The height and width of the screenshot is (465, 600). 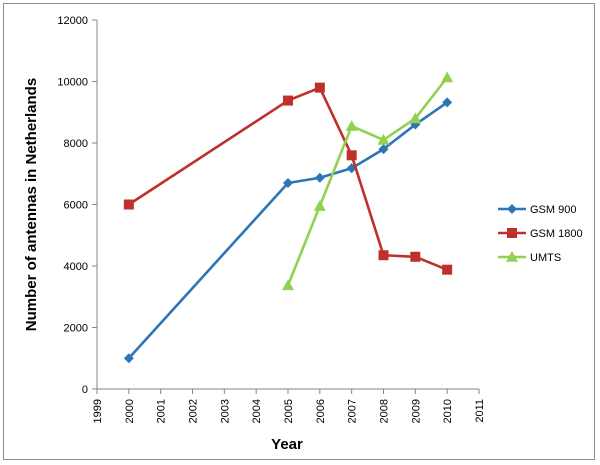 I want to click on x-tick-label: 2008, so click(x=385, y=411).